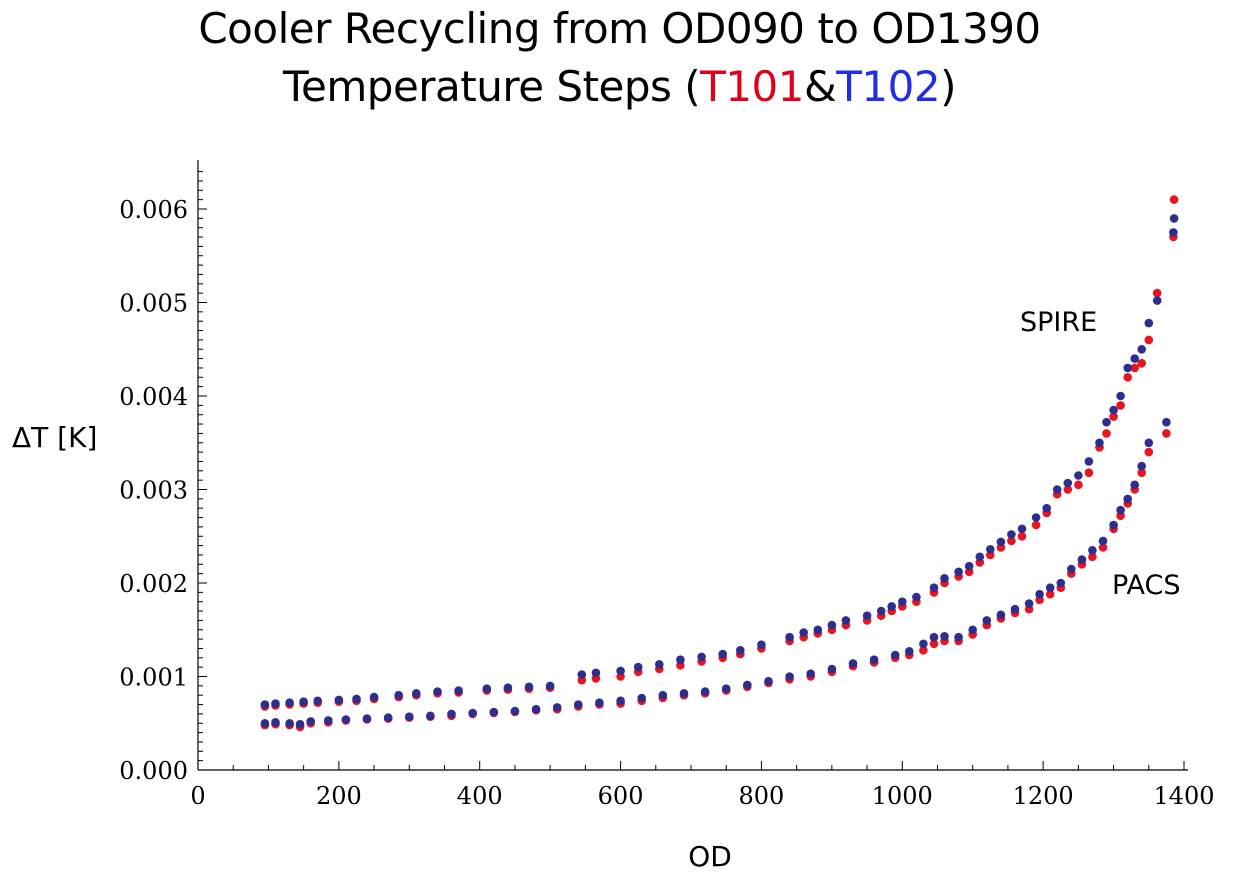  What do you see at coordinates (1058, 322) in the screenshot?
I see `annotation-spire: SPIRE` at bounding box center [1058, 322].